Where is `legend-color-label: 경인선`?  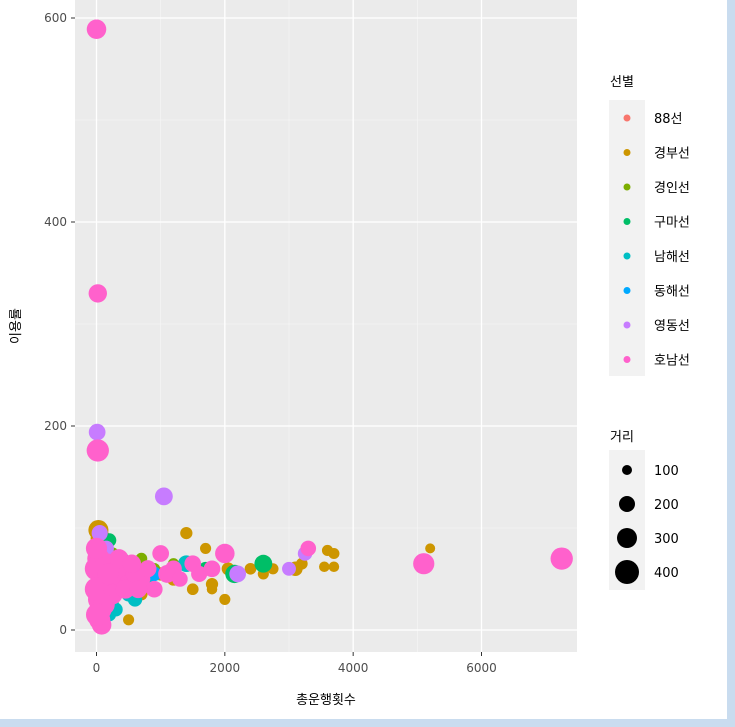 legend-color-label: 경인선 is located at coordinates (672, 188).